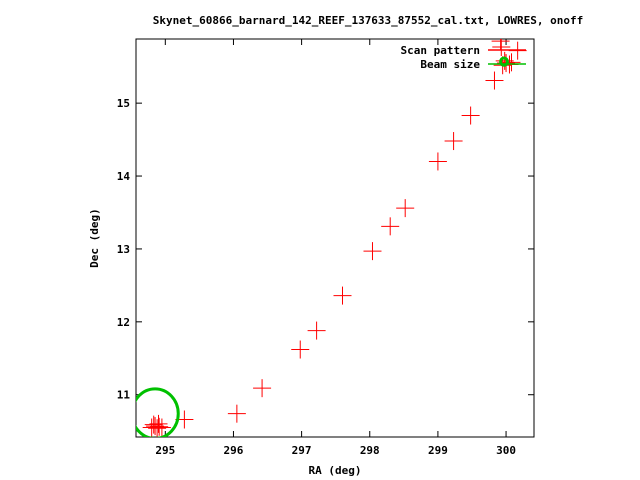  What do you see at coordinates (302, 450) in the screenshot?
I see `x-tick-label: 297` at bounding box center [302, 450].